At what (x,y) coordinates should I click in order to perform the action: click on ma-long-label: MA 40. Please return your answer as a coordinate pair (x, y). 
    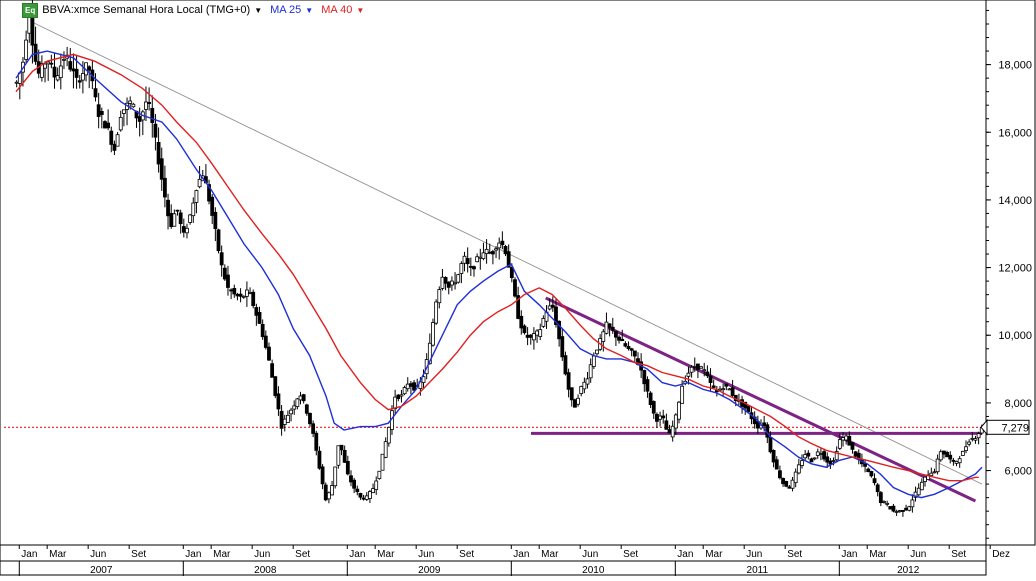
    Looking at the image, I should click on (337, 10).